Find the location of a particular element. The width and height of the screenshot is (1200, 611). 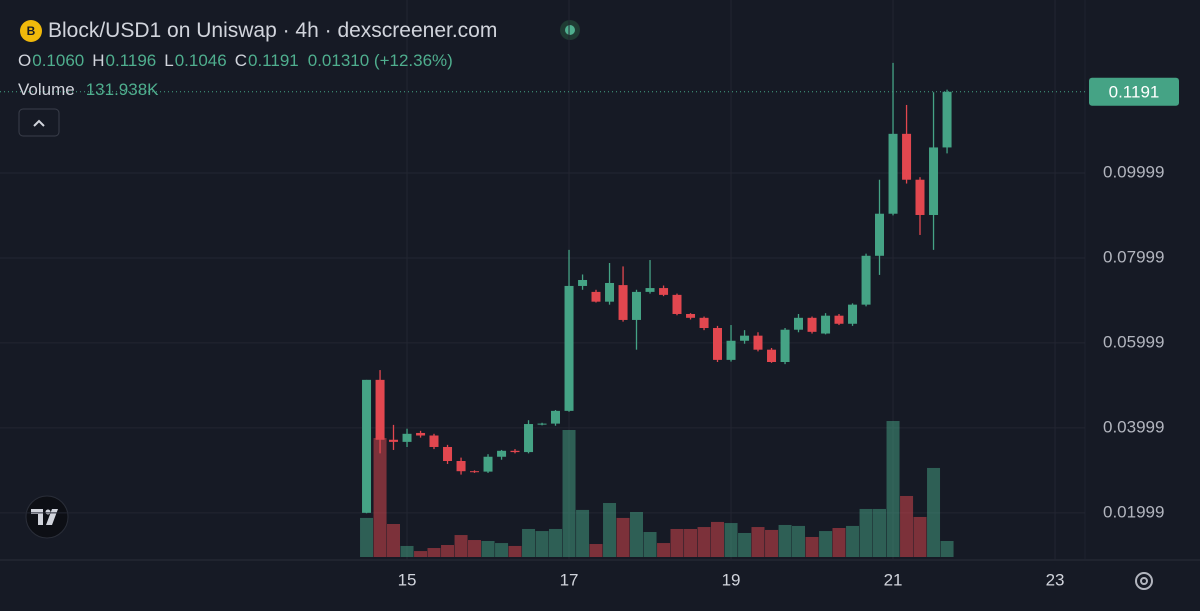

y-tick-label: 0.05999 is located at coordinates (1133, 341).